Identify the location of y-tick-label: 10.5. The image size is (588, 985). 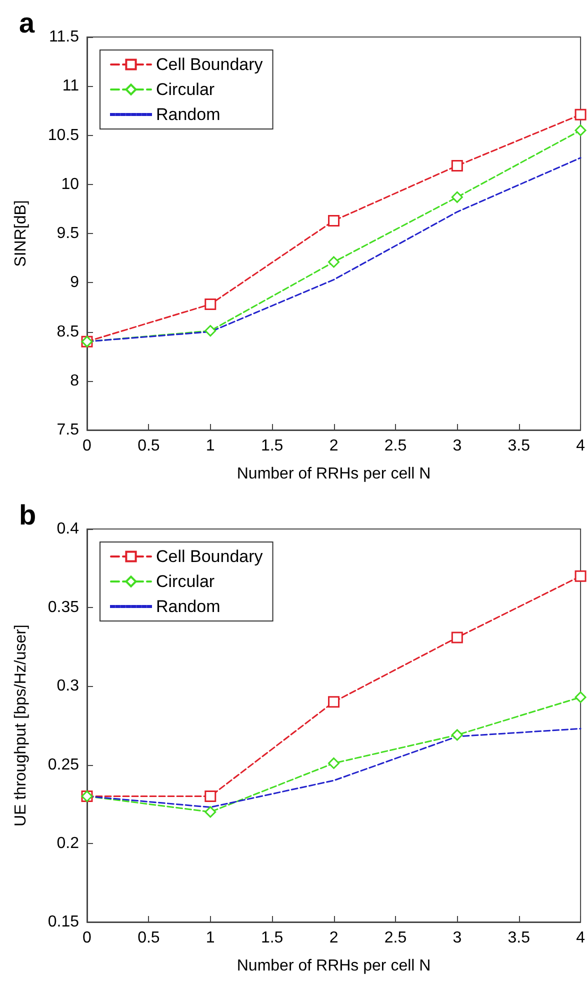
(64, 135).